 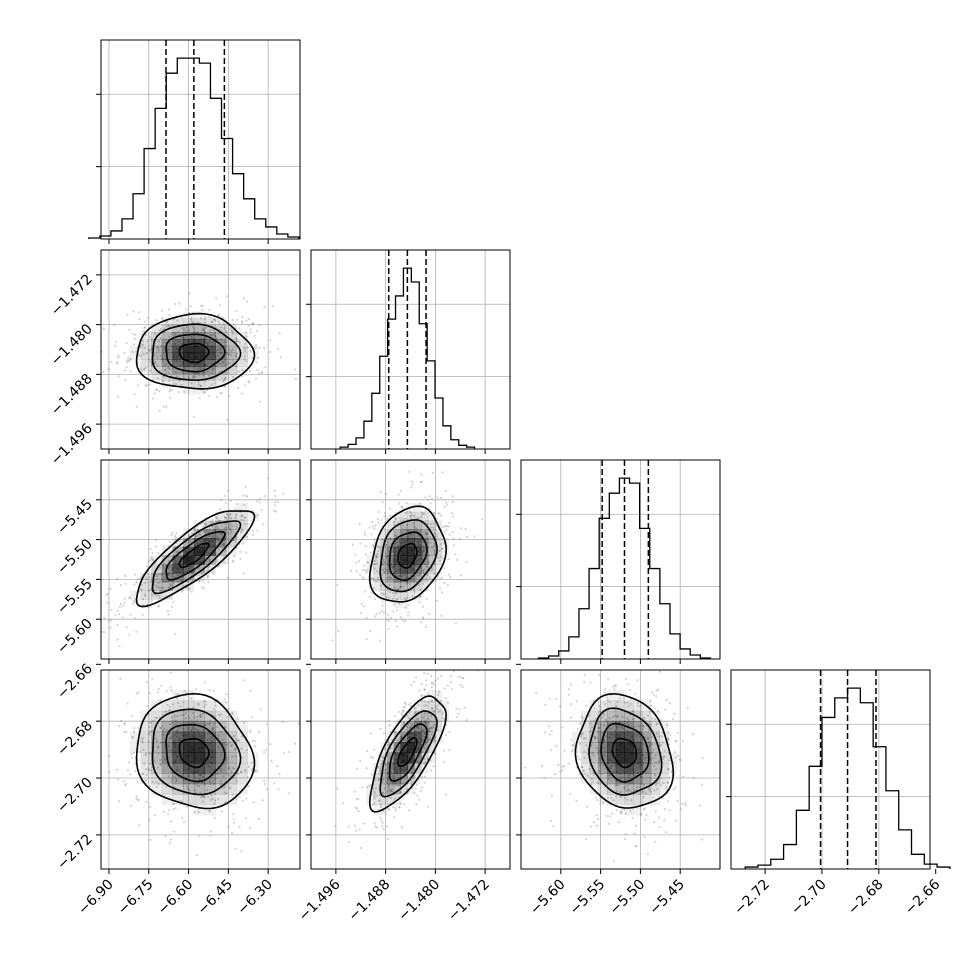 I want to click on y-tick-label-1-1: −1.488, so click(x=72, y=395).